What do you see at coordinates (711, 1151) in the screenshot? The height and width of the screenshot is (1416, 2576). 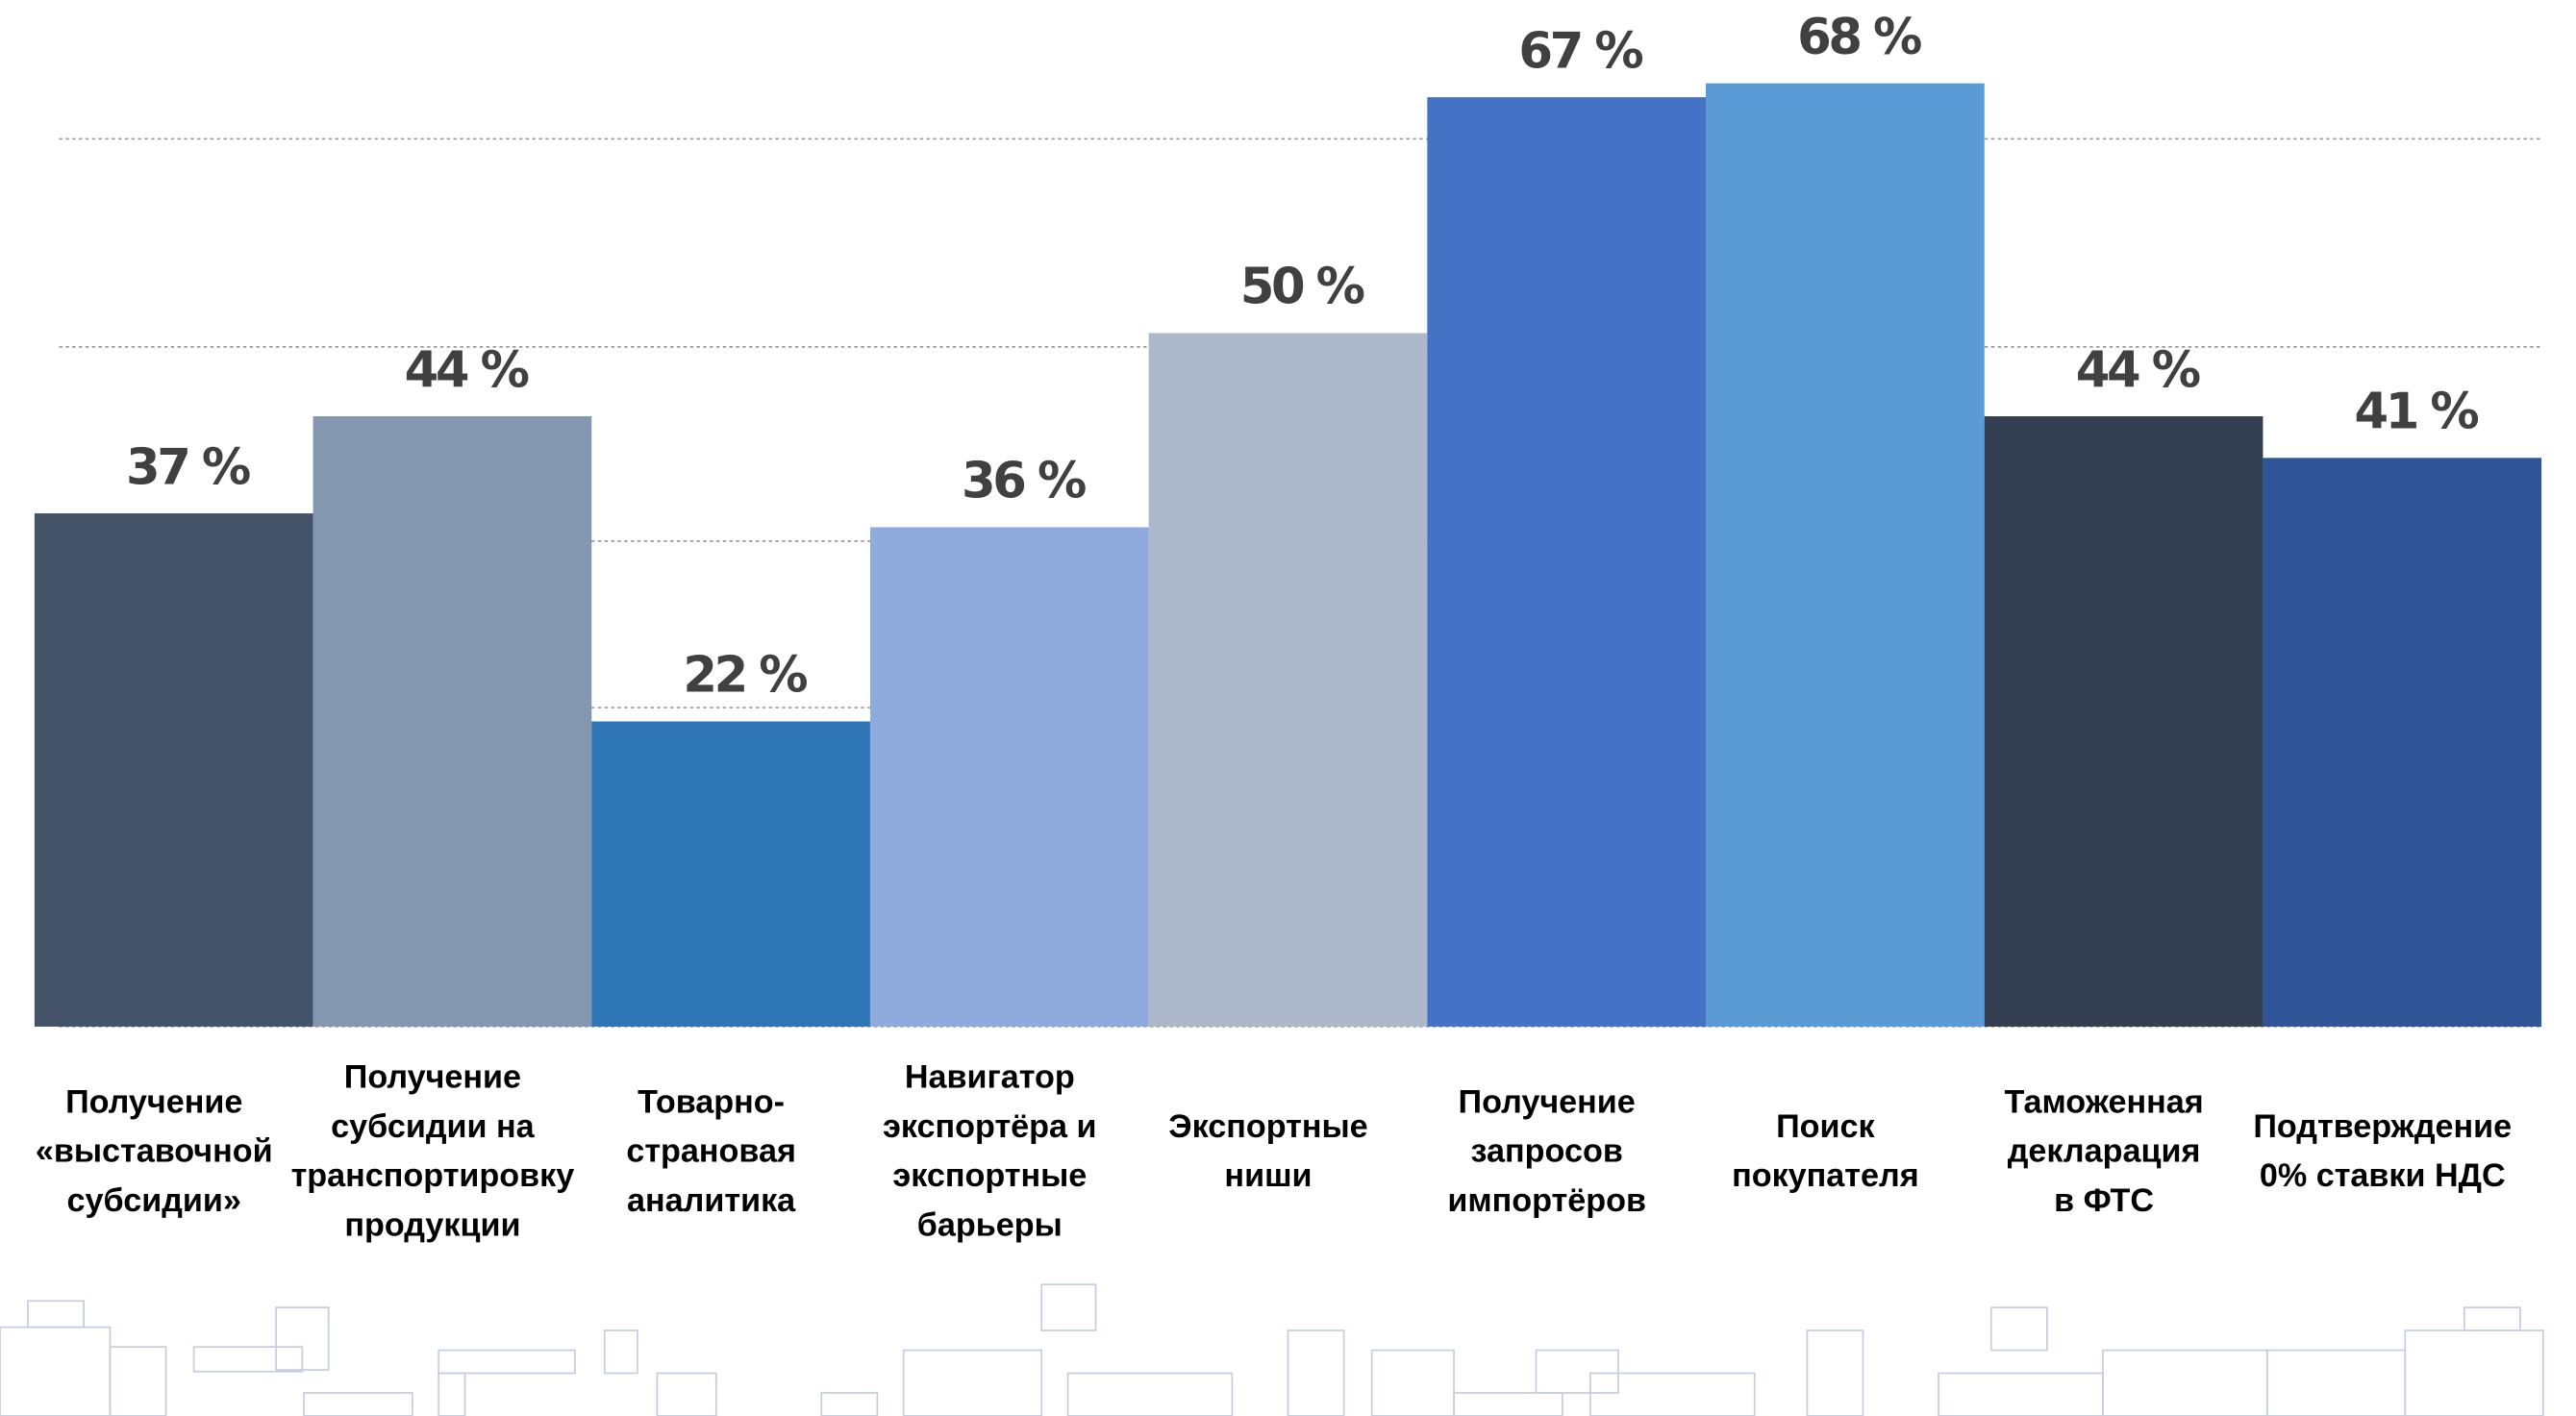 I see `x-tick-label: Товарно-страновая аналитика` at bounding box center [711, 1151].